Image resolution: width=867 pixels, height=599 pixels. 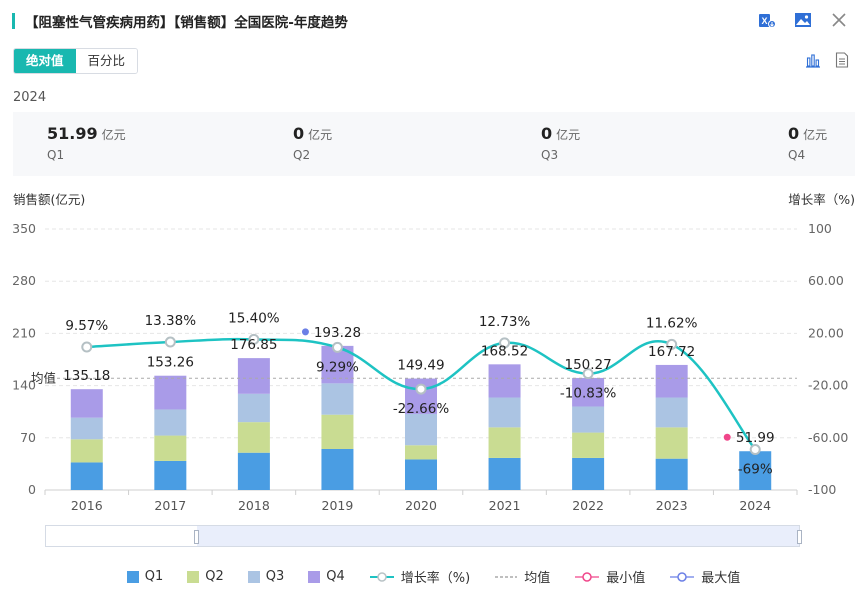 I want to click on legend-item-max: 最大值, so click(x=704, y=576).